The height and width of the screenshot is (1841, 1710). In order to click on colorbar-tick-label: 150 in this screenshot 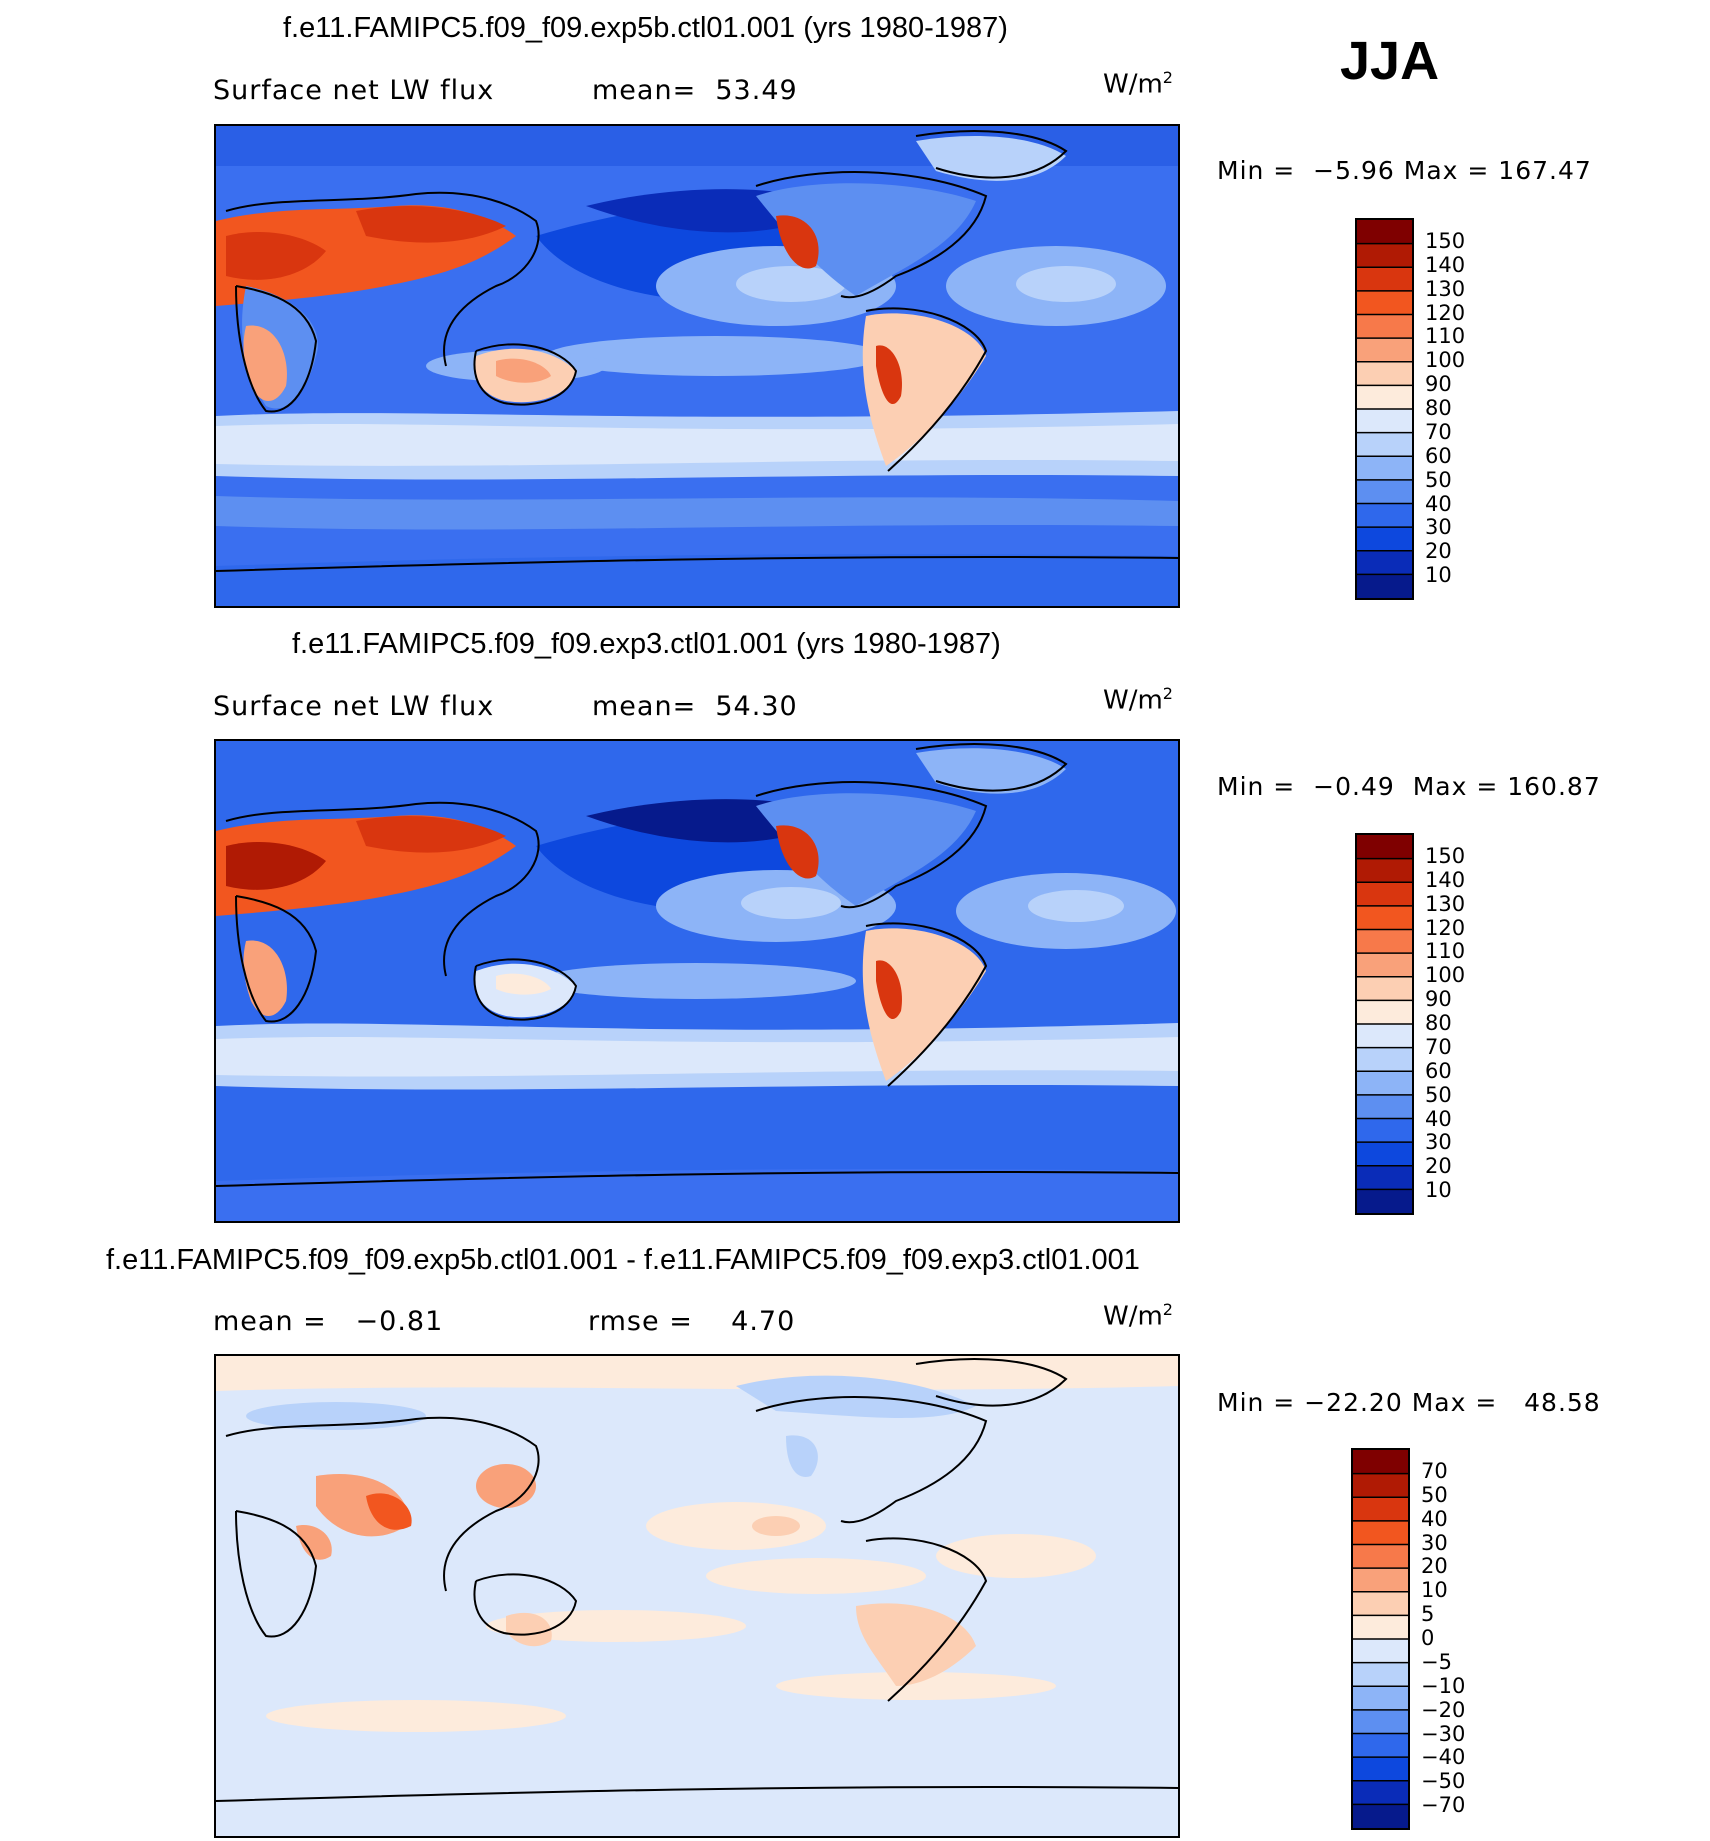, I will do `click(1445, 855)`.